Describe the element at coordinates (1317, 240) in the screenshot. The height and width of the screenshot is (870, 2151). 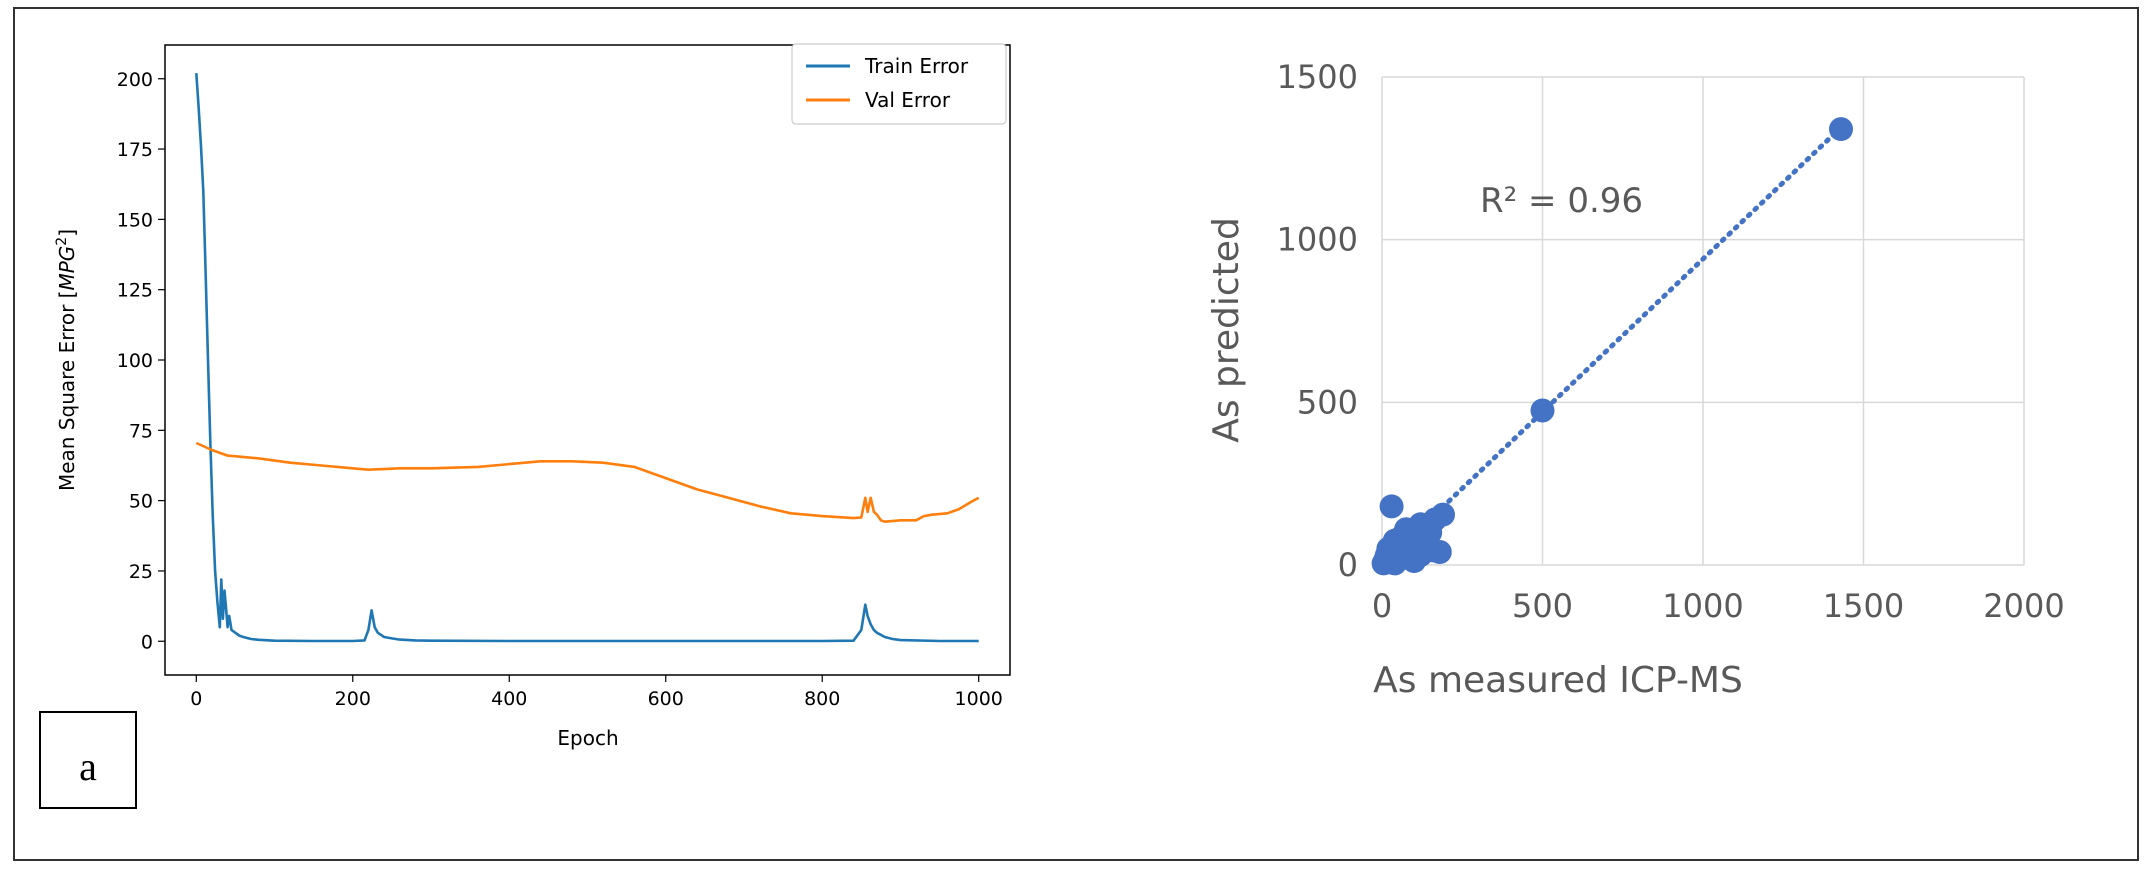
I see `y-tick-label: 1000` at that location.